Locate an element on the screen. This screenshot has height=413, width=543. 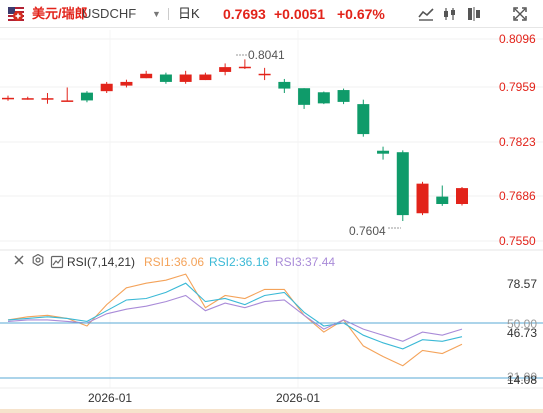
price-tick: 0.7959 is located at coordinates (517, 87).